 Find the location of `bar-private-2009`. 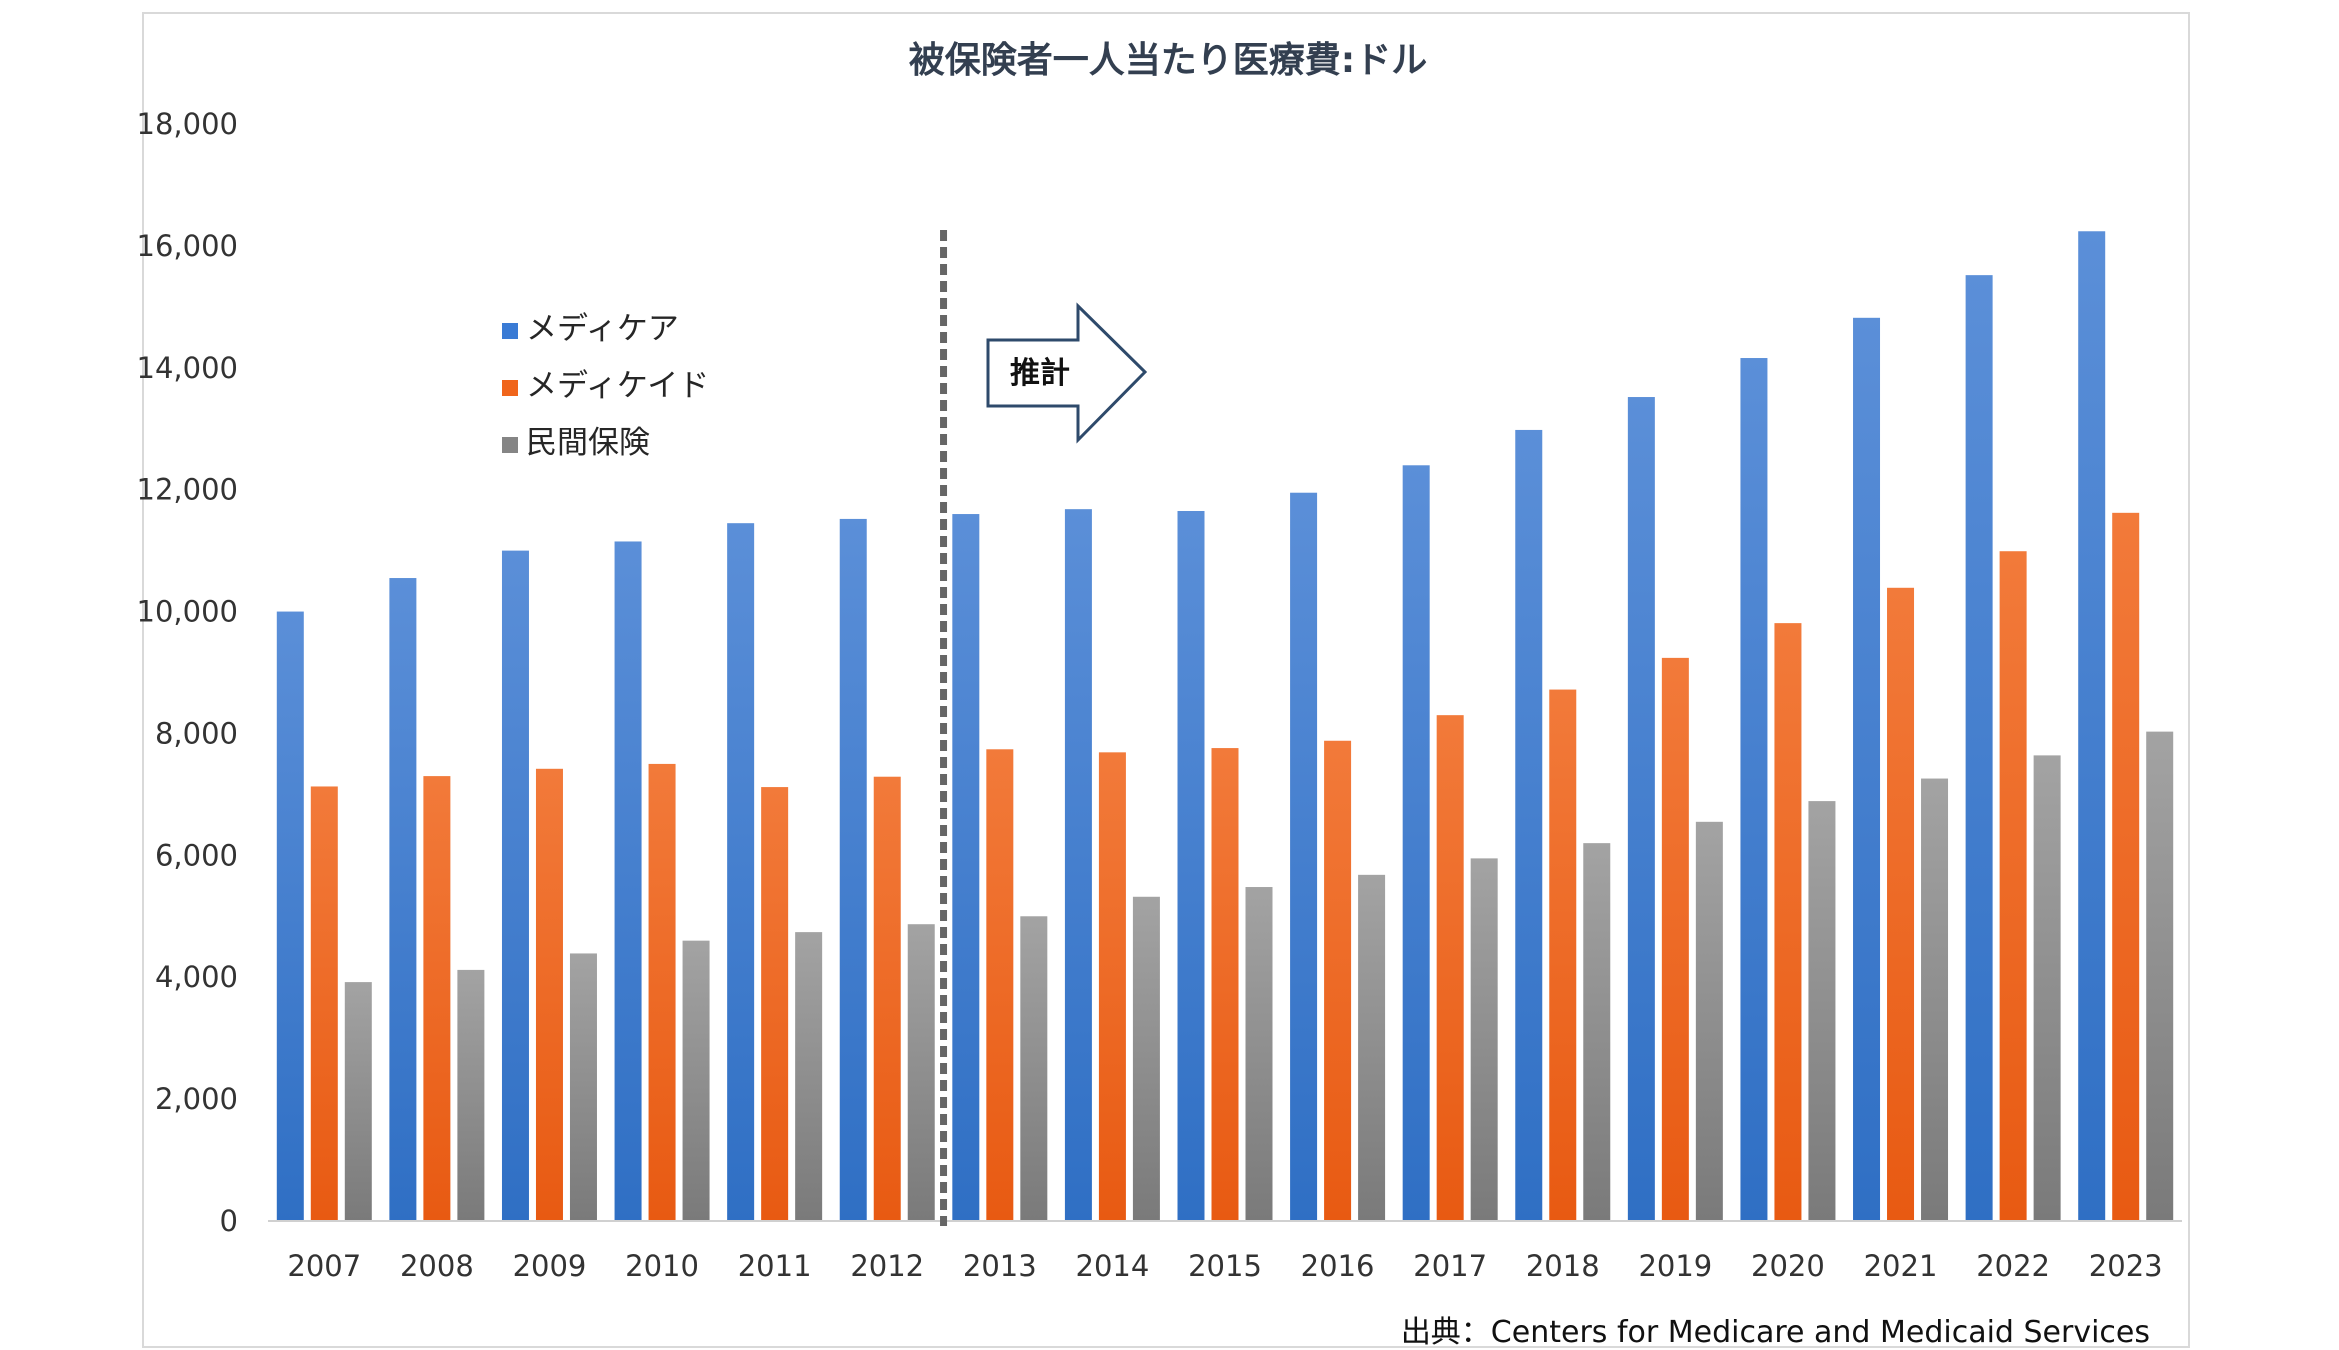

bar-private-2009 is located at coordinates (583, 1087).